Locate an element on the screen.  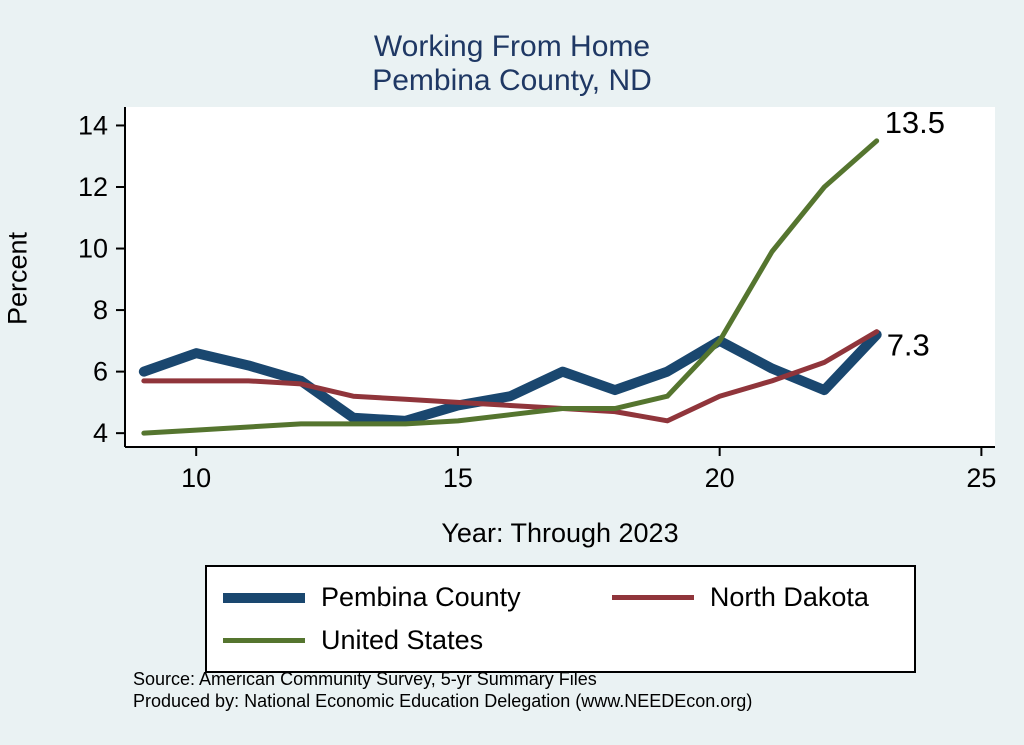
series-line-north-dakota is located at coordinates (510, 376).